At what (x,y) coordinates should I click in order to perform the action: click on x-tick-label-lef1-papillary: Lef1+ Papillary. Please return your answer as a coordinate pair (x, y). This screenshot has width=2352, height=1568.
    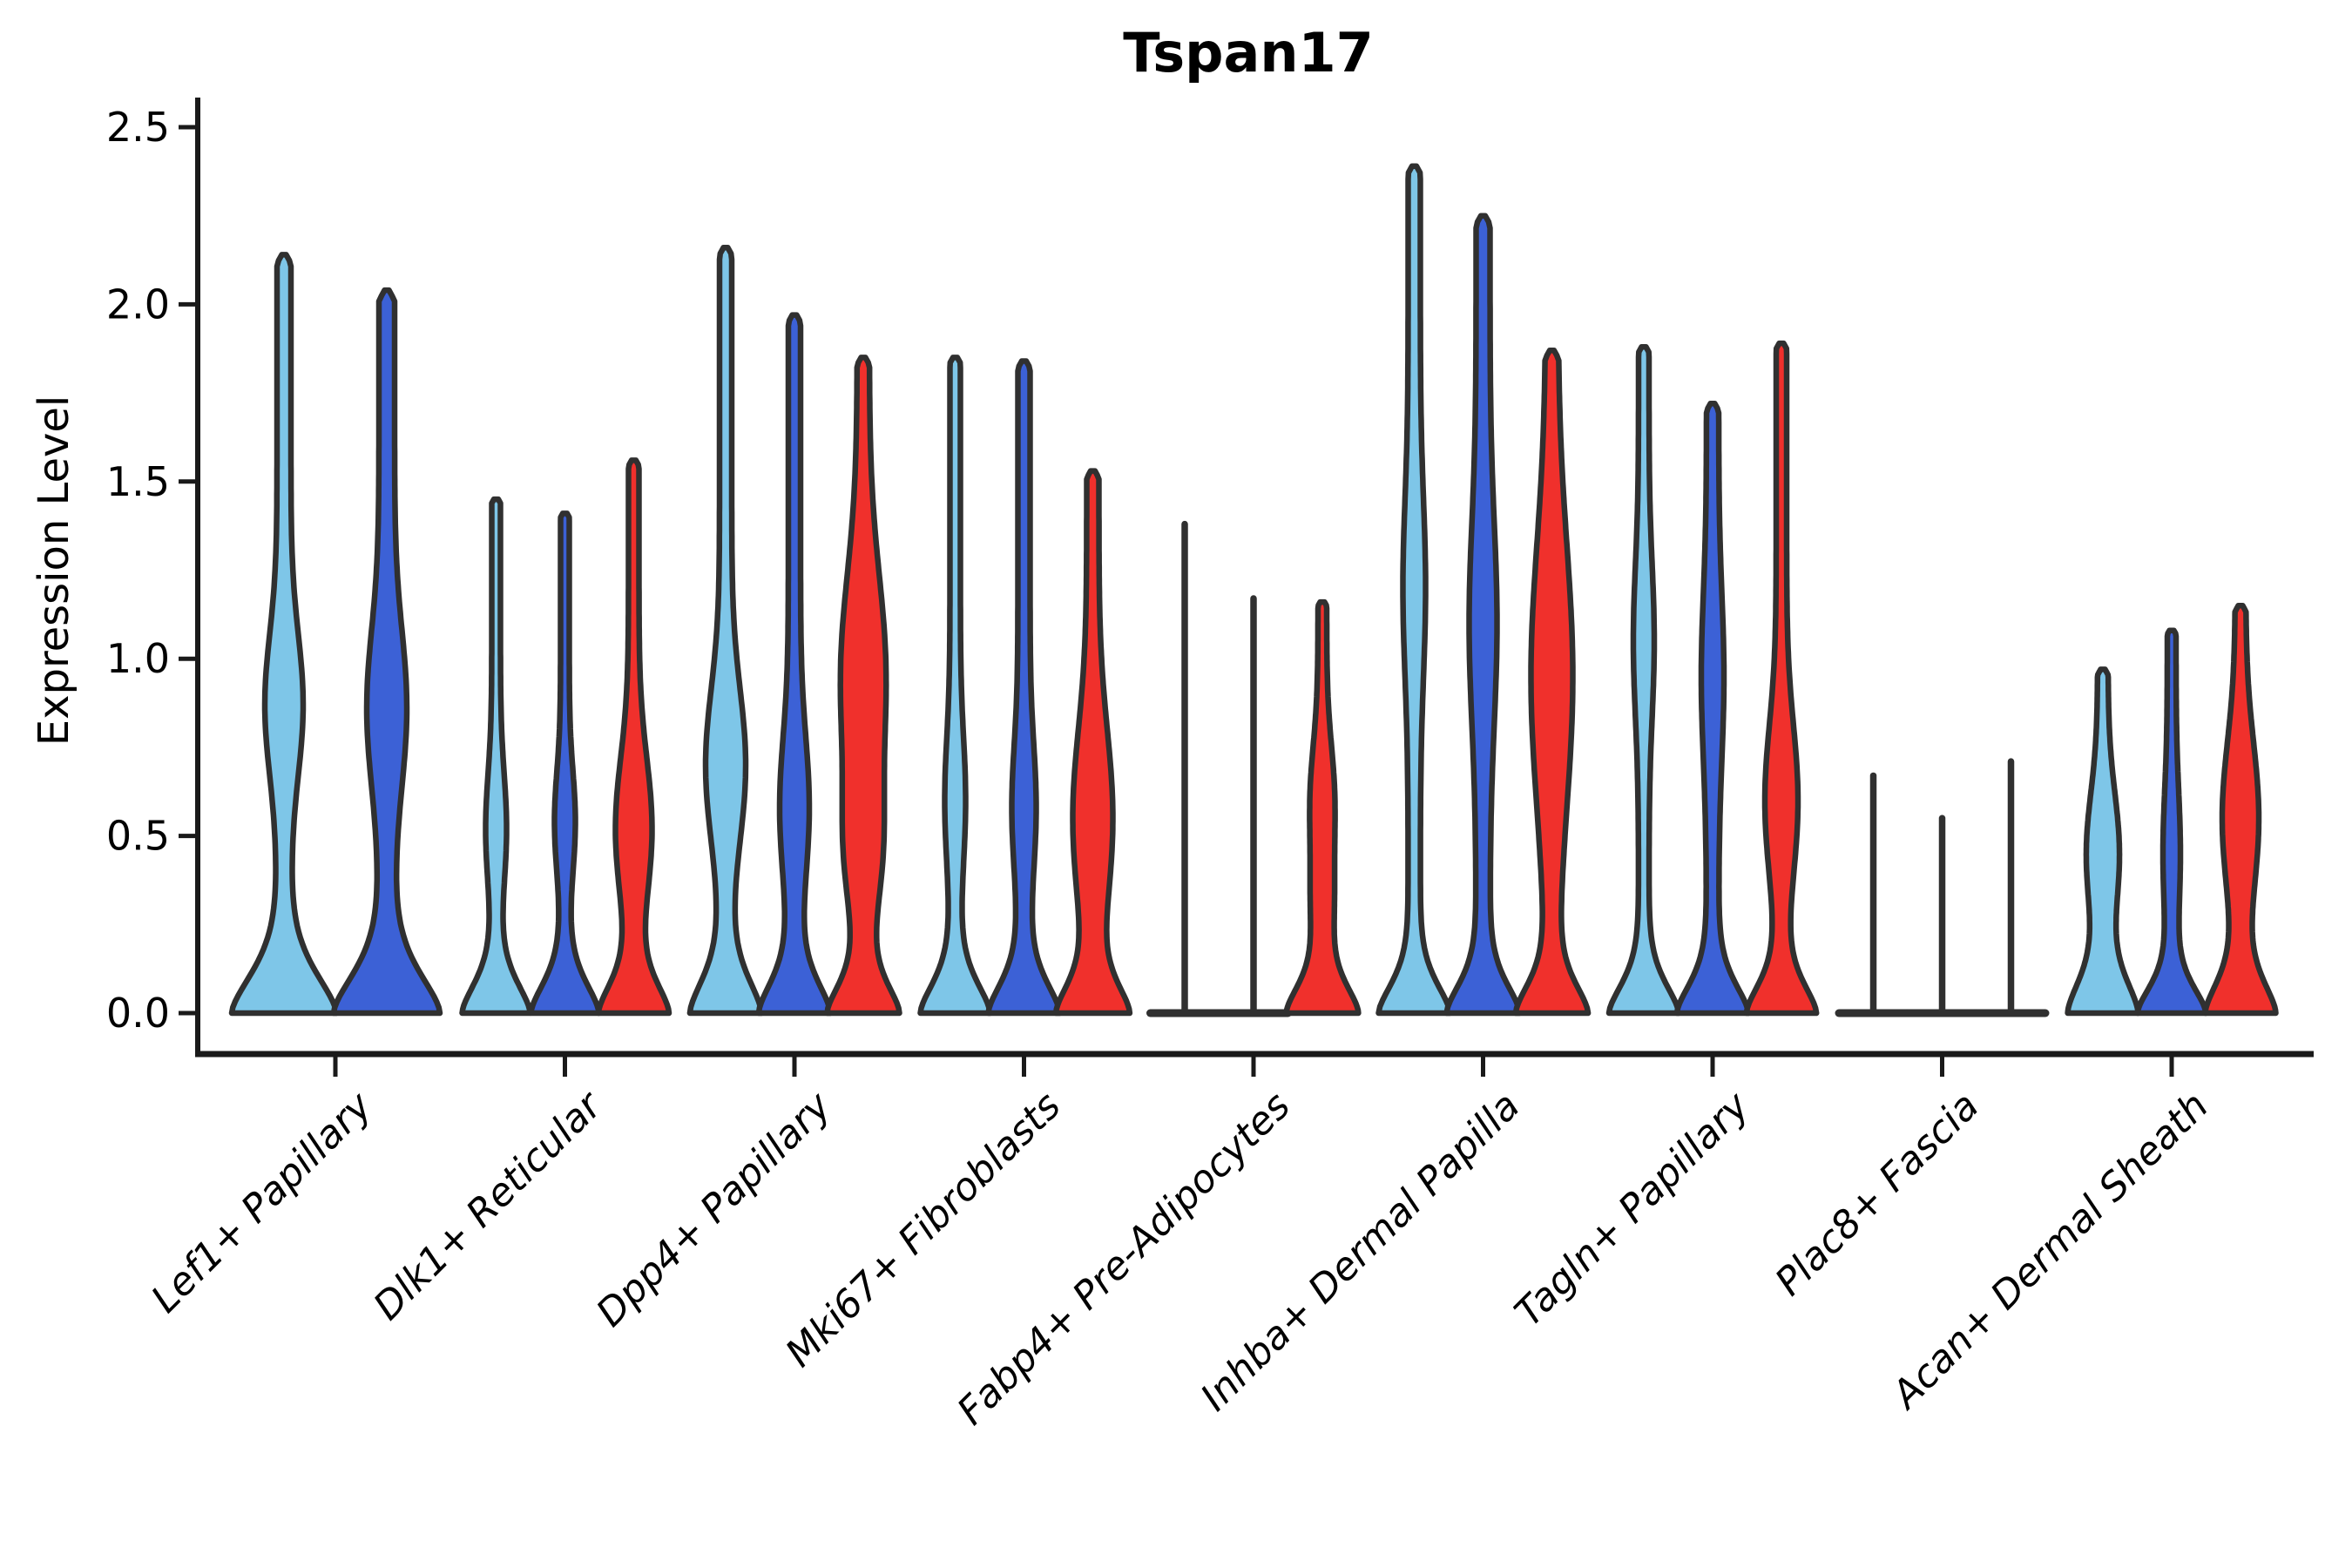
    Looking at the image, I should click on (262, 1202).